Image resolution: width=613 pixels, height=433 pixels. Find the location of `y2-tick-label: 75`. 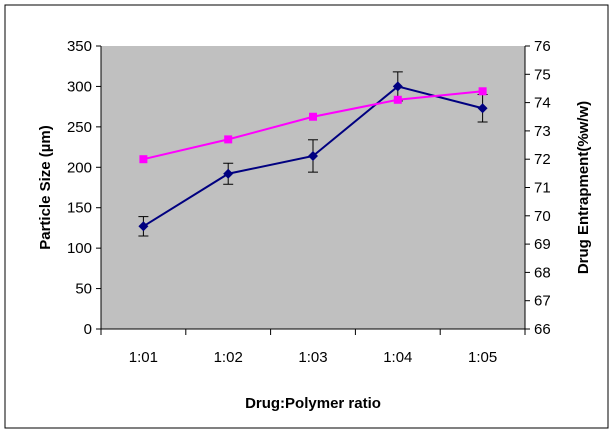

y2-tick-label: 75 is located at coordinates (542, 74).